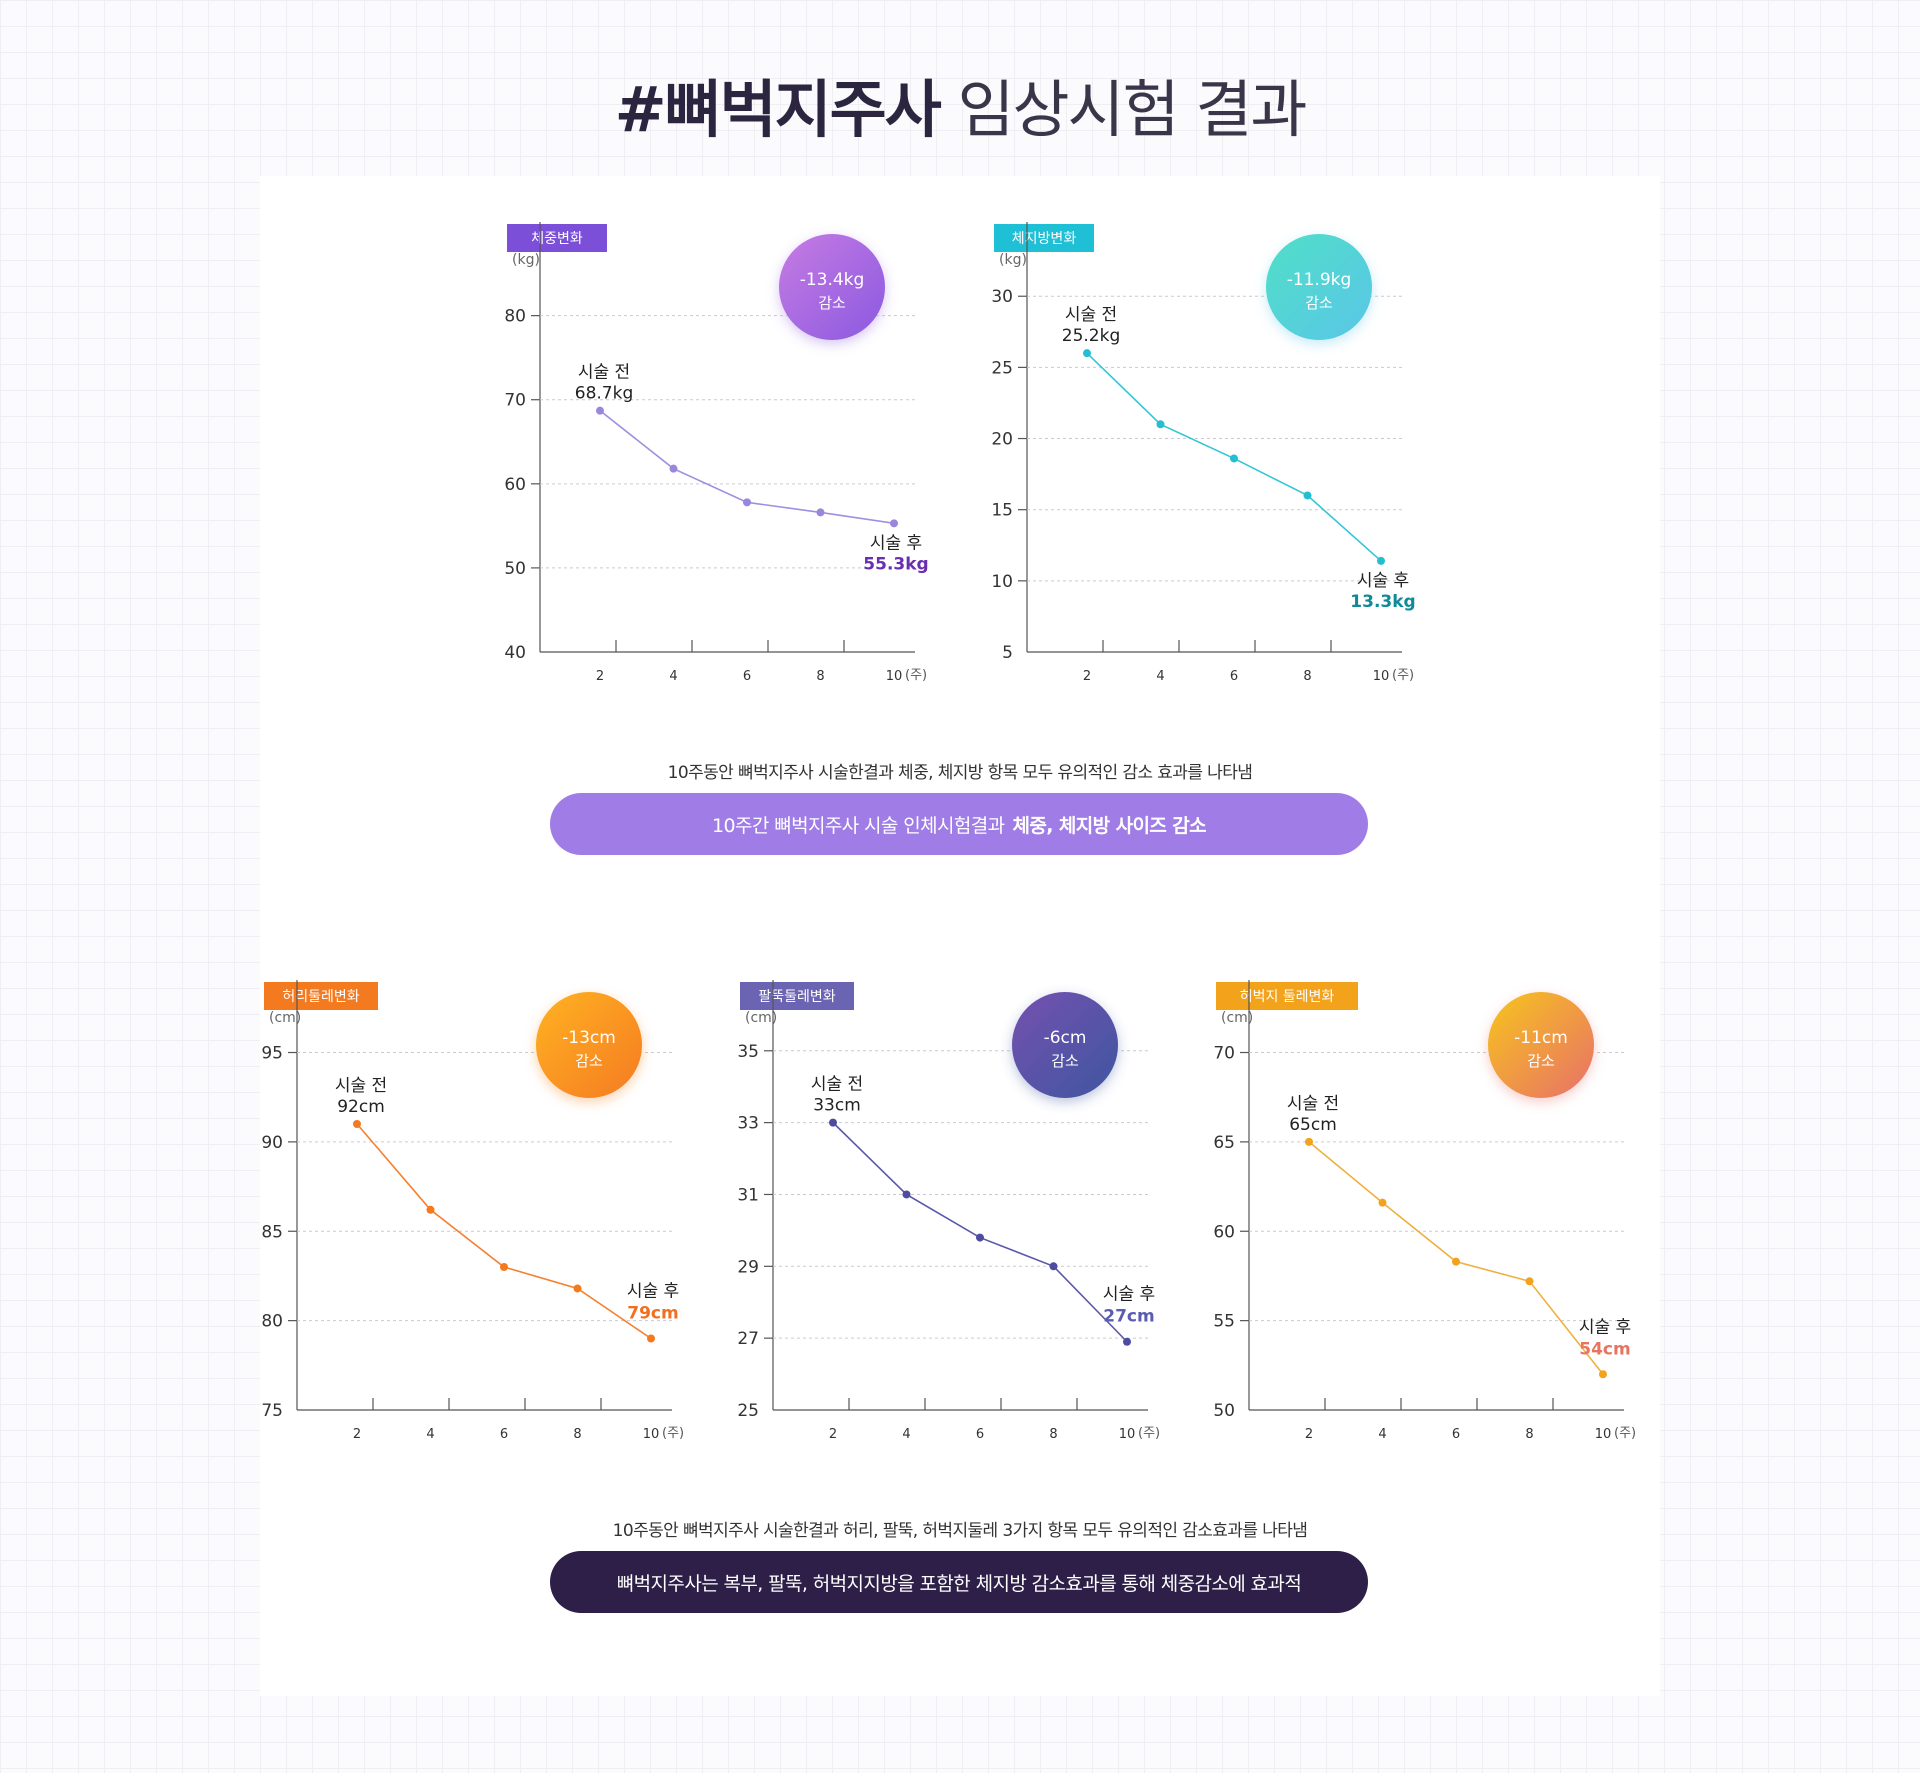  What do you see at coordinates (1007, 653) in the screenshot?
I see `y-tick-label: 5` at bounding box center [1007, 653].